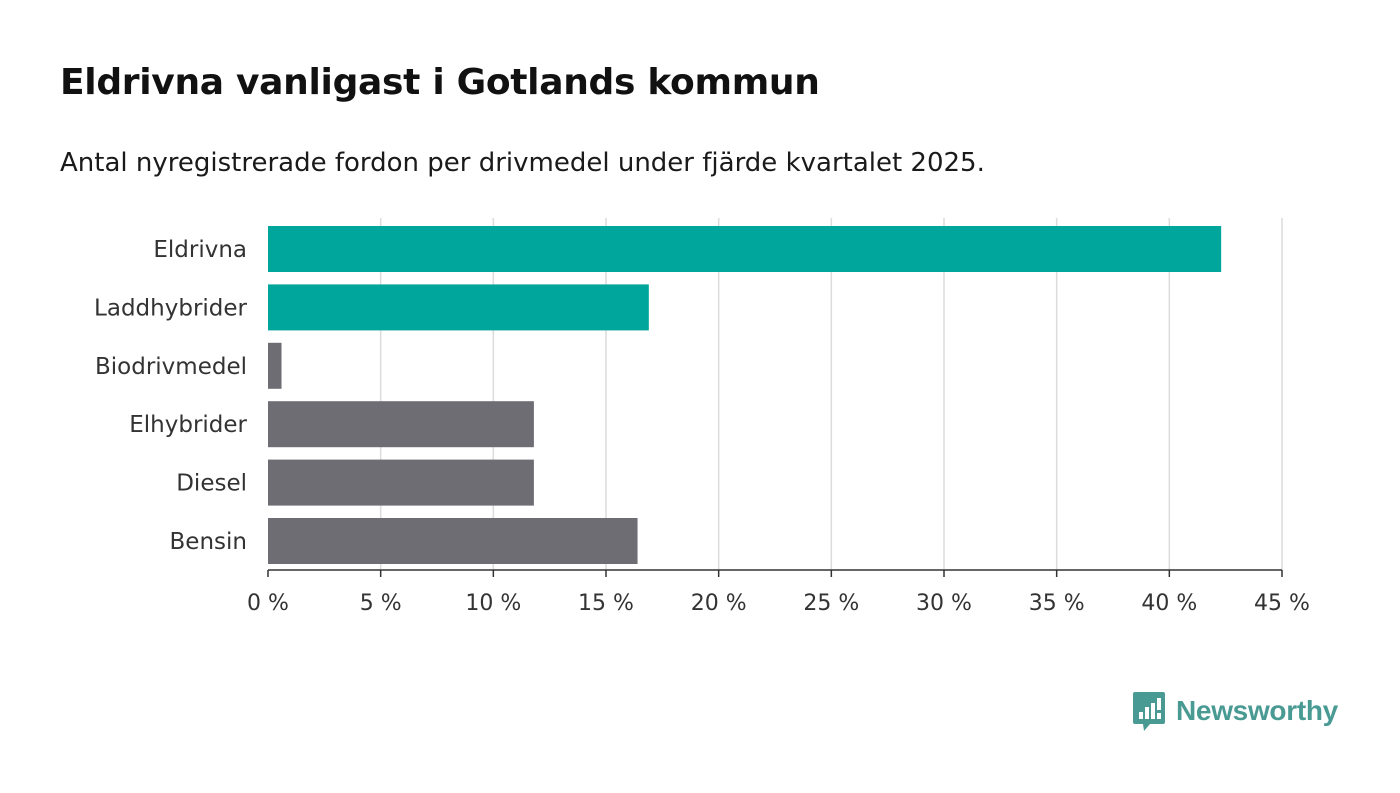  I want to click on x-tick-label: 40 %, so click(1169, 603).